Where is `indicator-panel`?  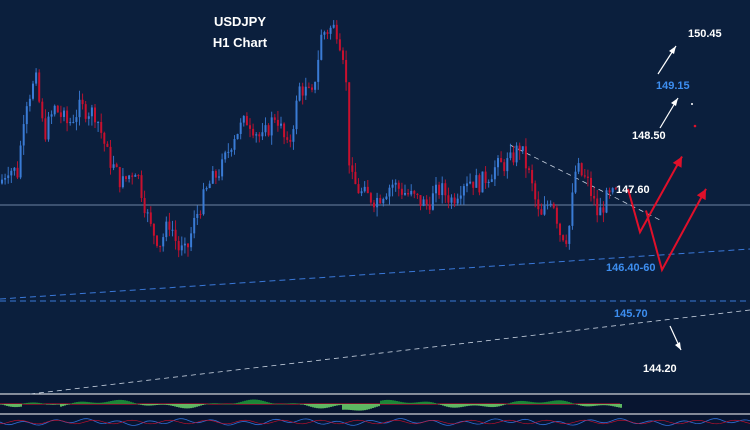 indicator-panel is located at coordinates (375, 412).